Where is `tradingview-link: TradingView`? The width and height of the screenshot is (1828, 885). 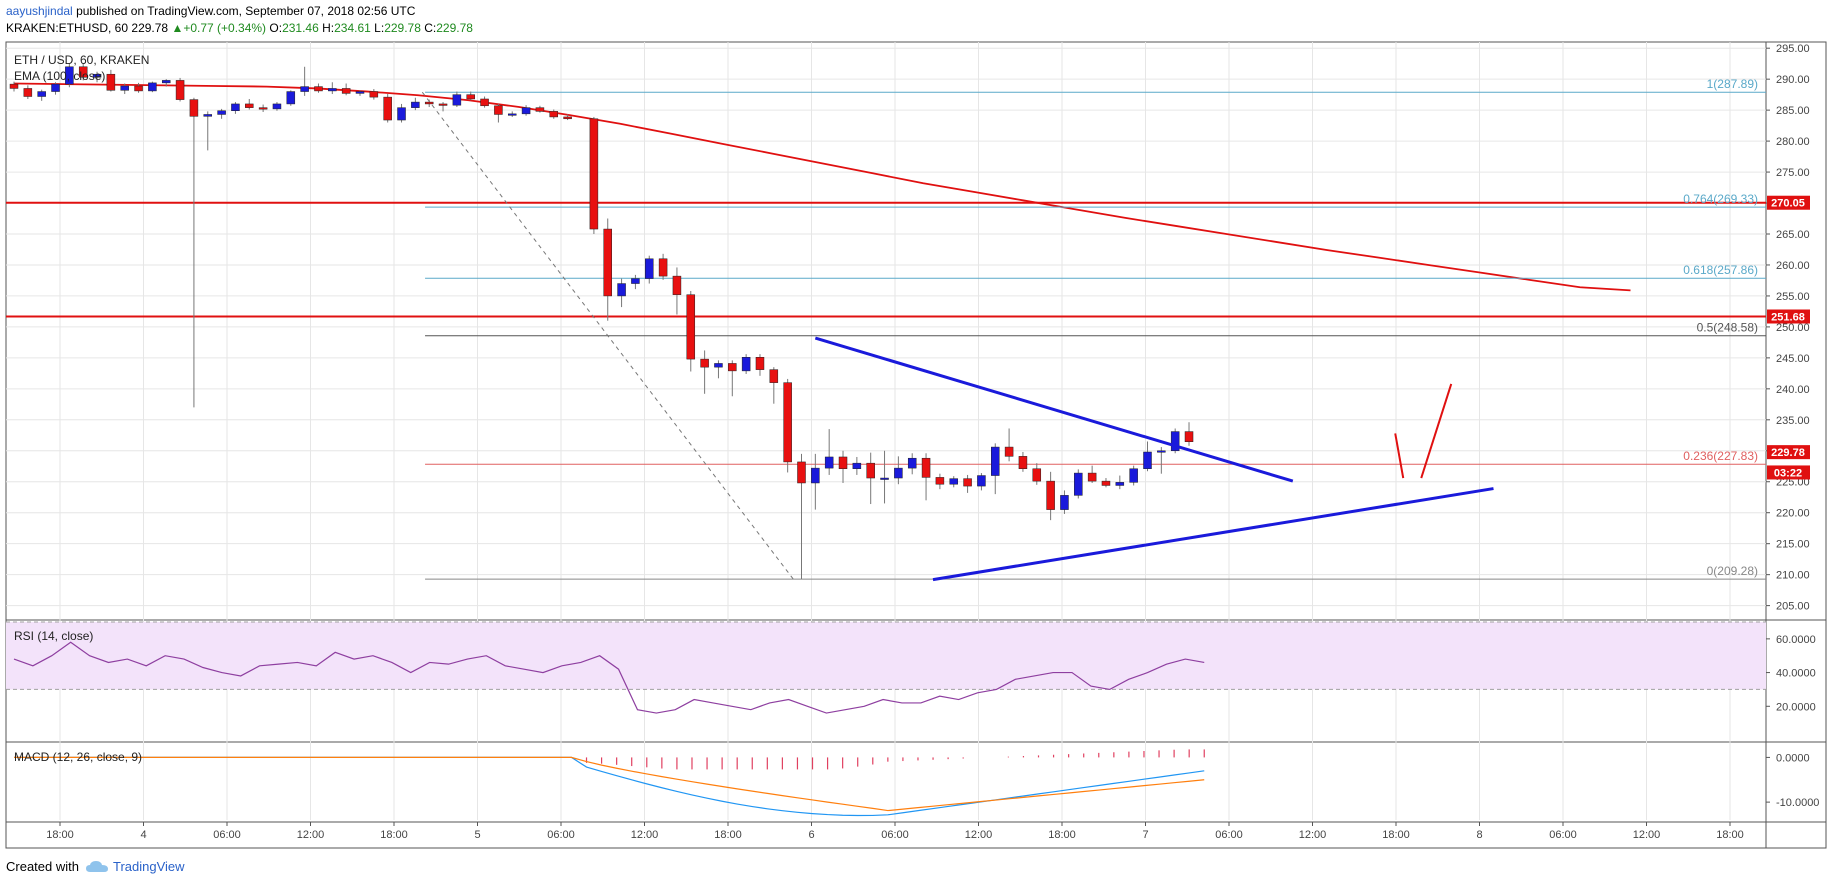
tradingview-link: TradingView is located at coordinates (135, 866).